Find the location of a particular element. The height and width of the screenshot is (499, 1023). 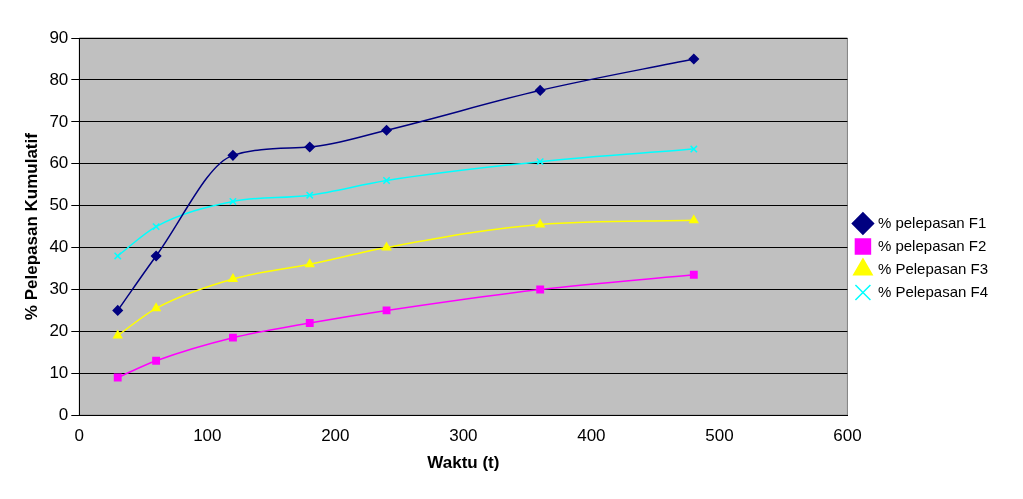

x-tick-label: 500 is located at coordinates (719, 436).